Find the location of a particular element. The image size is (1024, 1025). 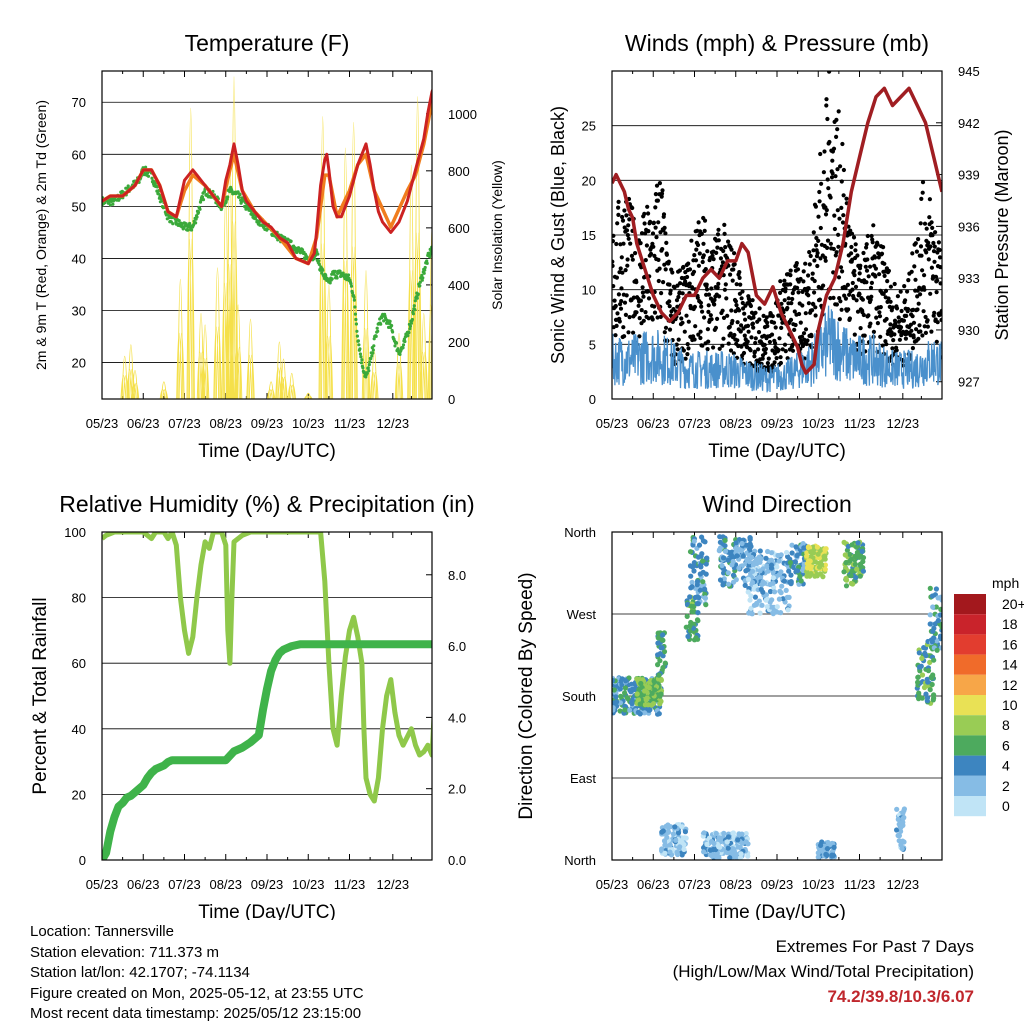

x-tick-label: 06/23 is located at coordinates (143, 423).